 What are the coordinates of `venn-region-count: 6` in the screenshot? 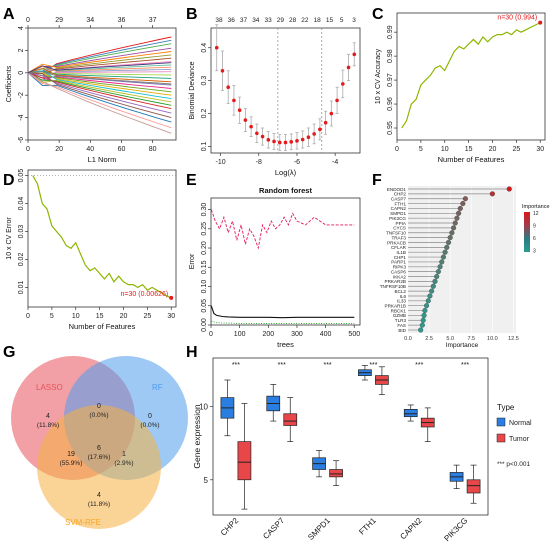 It's located at (99, 448).